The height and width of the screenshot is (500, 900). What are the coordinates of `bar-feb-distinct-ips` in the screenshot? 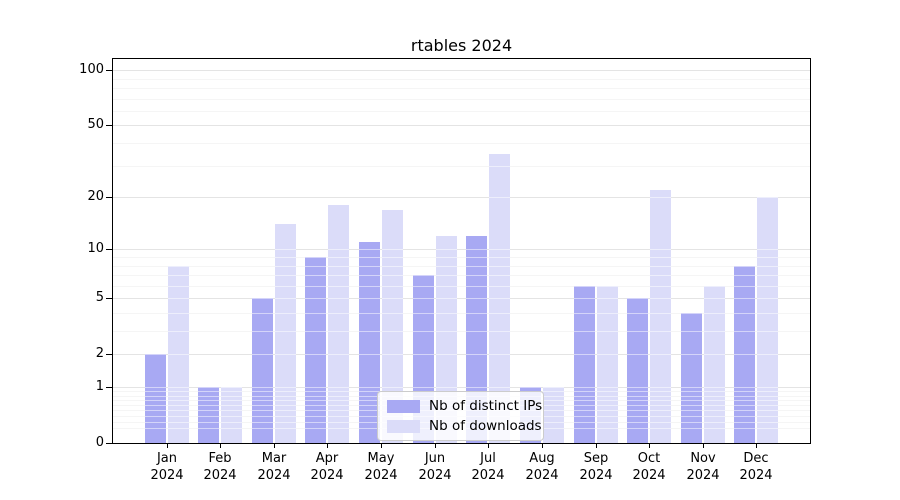 It's located at (208, 415).